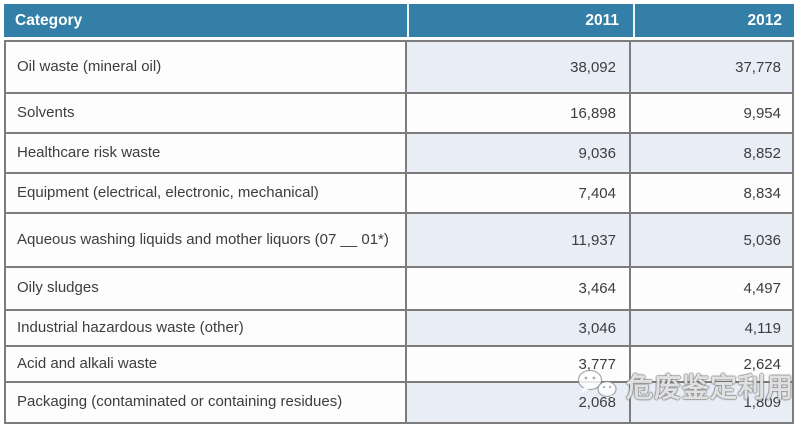  I want to click on table-row: Acid and alkali waste 3,777 2,624, so click(399, 365).